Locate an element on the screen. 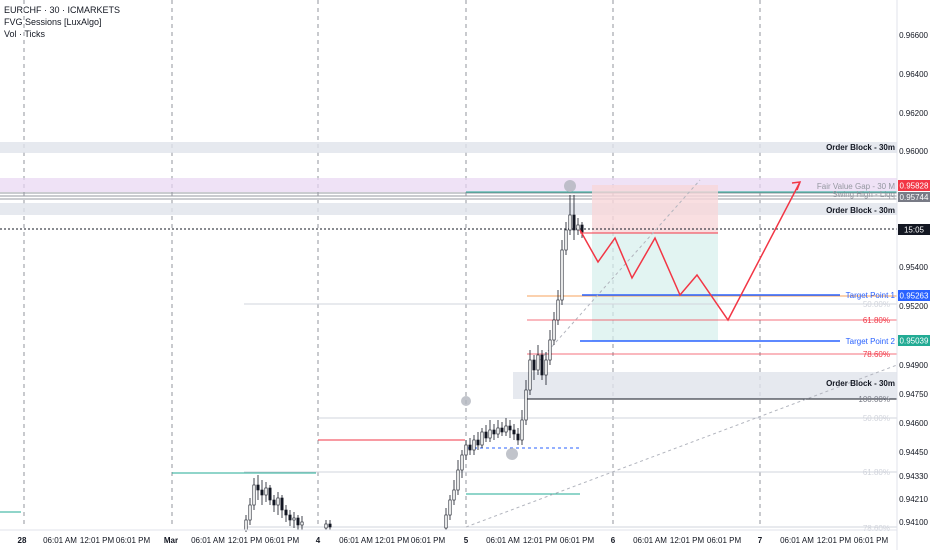  time-label: Mar is located at coordinates (171, 540).